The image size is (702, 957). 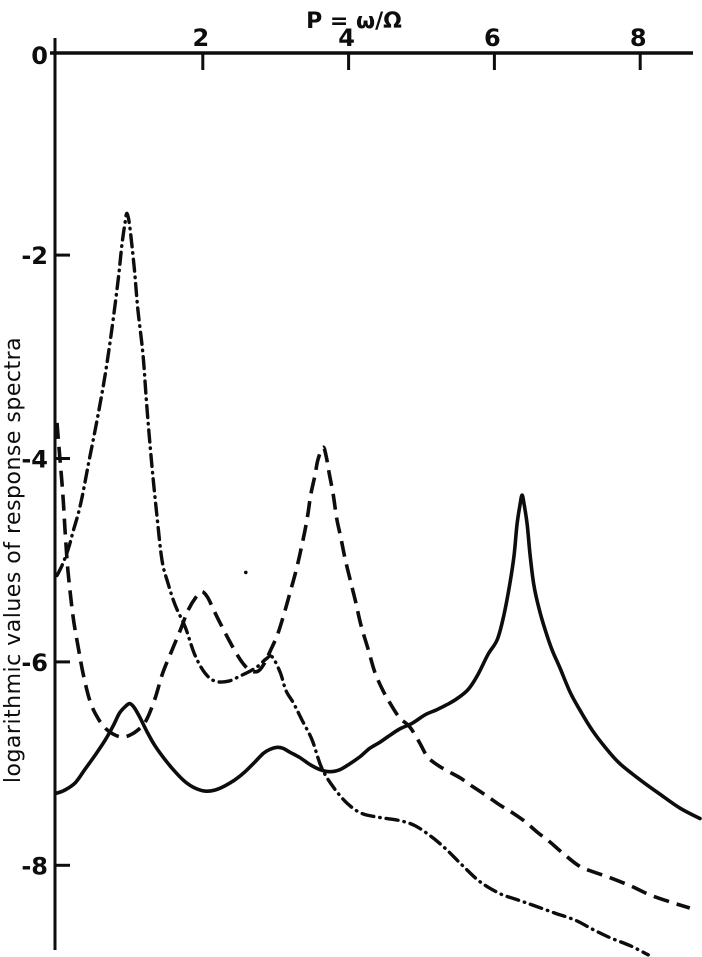 I want to click on x-tick-label: 8, so click(x=638, y=38).